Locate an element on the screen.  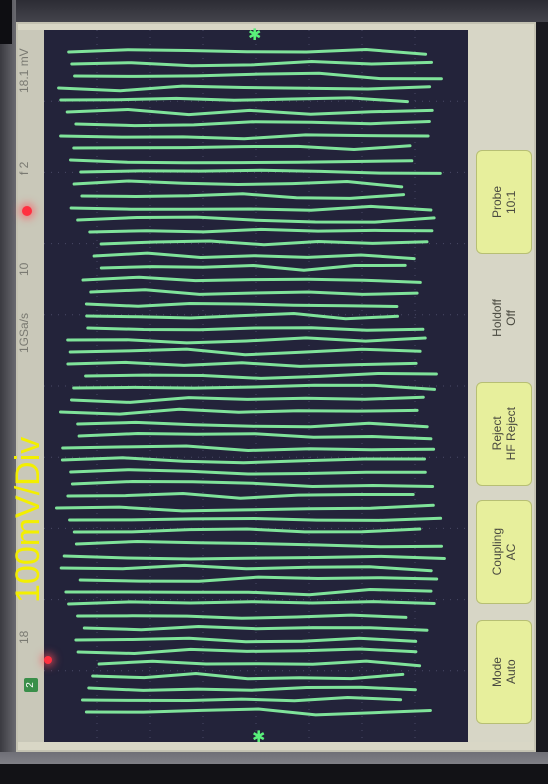
bezel-corner is located at coordinates (6, 22).